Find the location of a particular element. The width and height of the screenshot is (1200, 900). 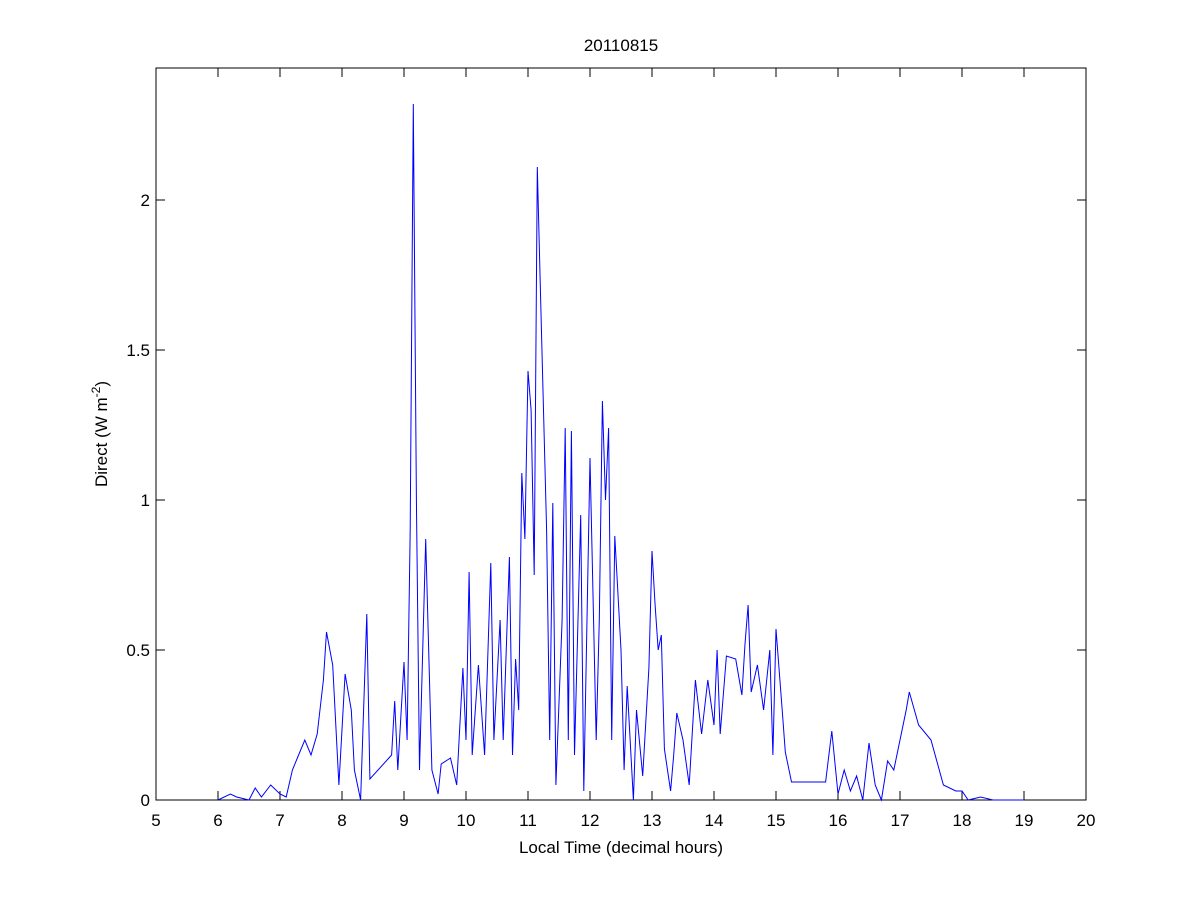

x-tick-label: 7 is located at coordinates (279, 820).